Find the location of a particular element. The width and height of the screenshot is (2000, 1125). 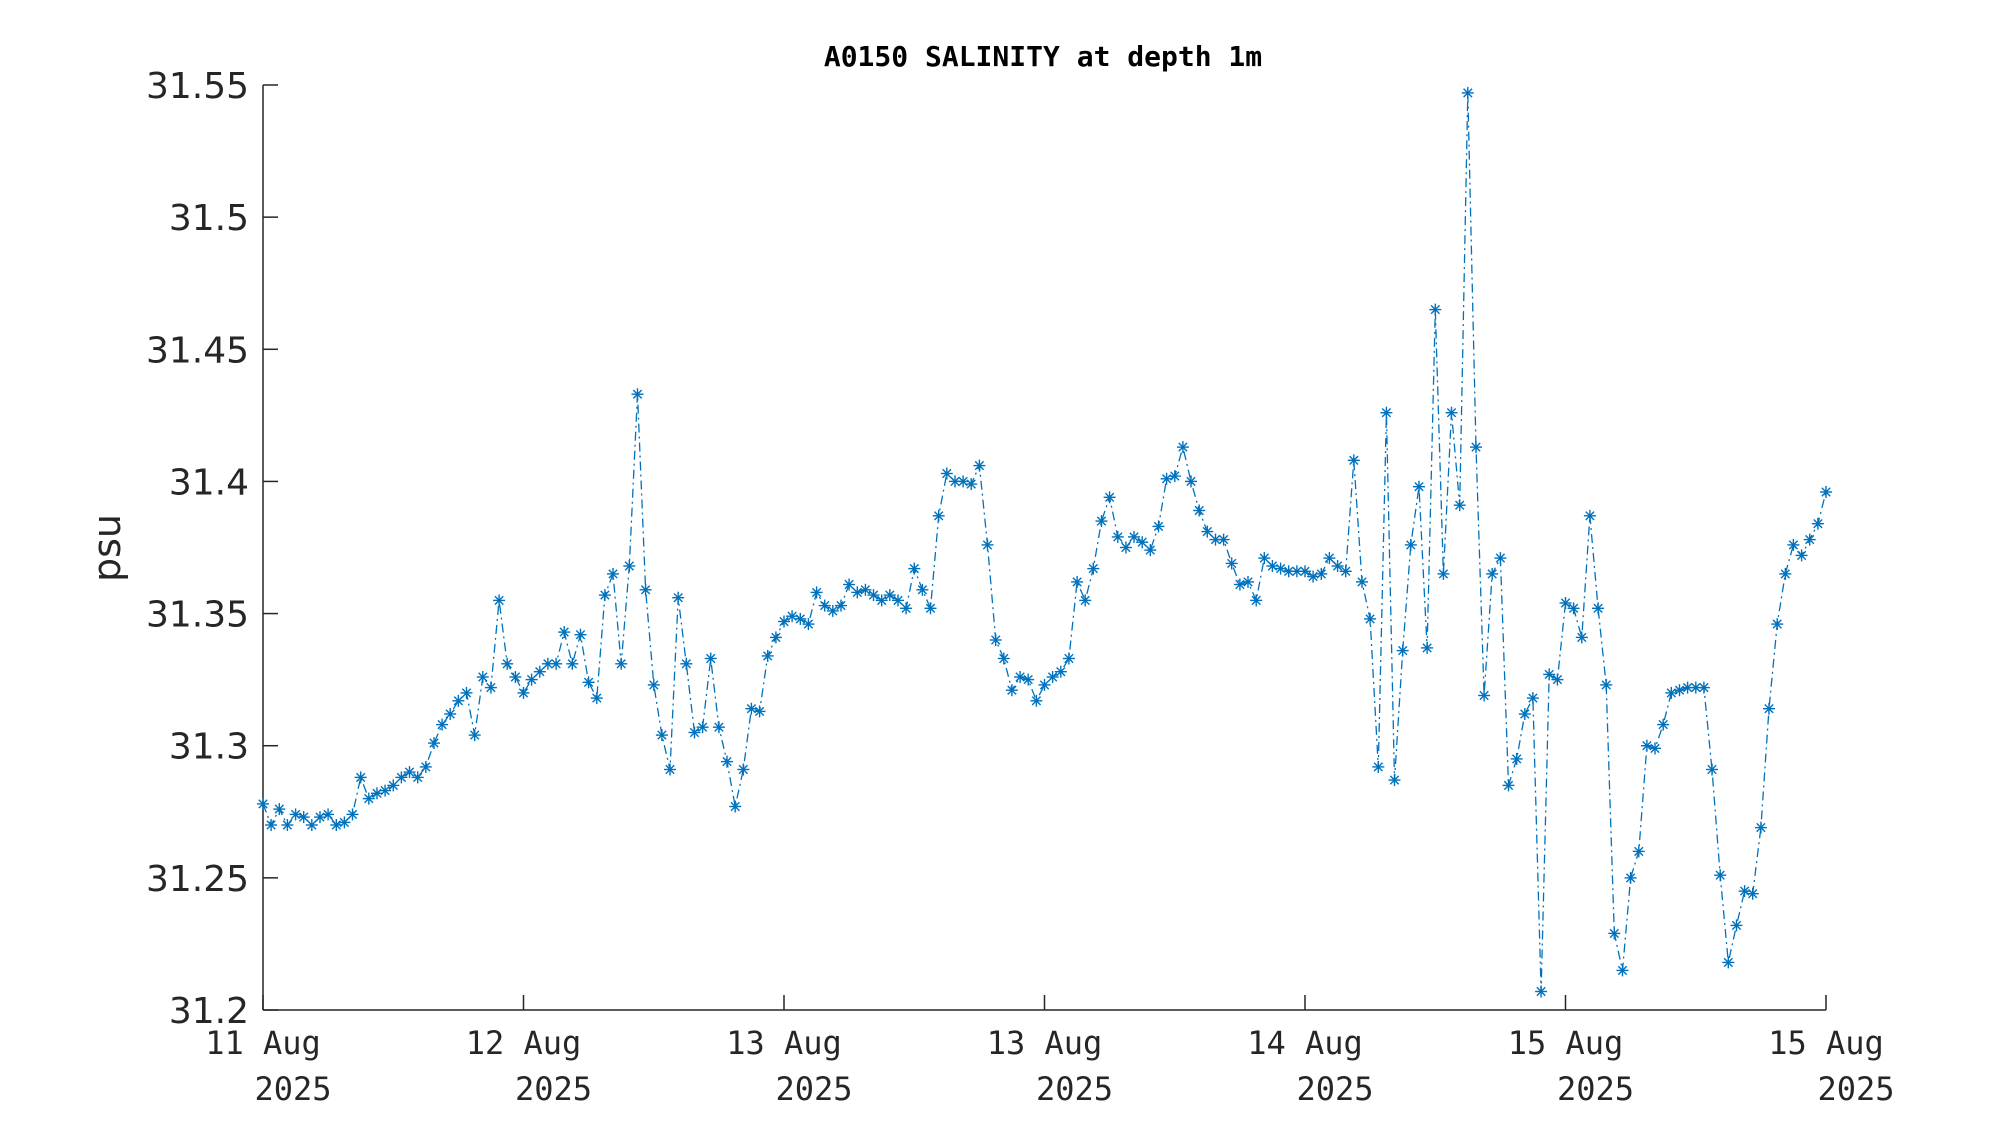

x-tick-label: 13 Aug is located at coordinates (784, 1043).